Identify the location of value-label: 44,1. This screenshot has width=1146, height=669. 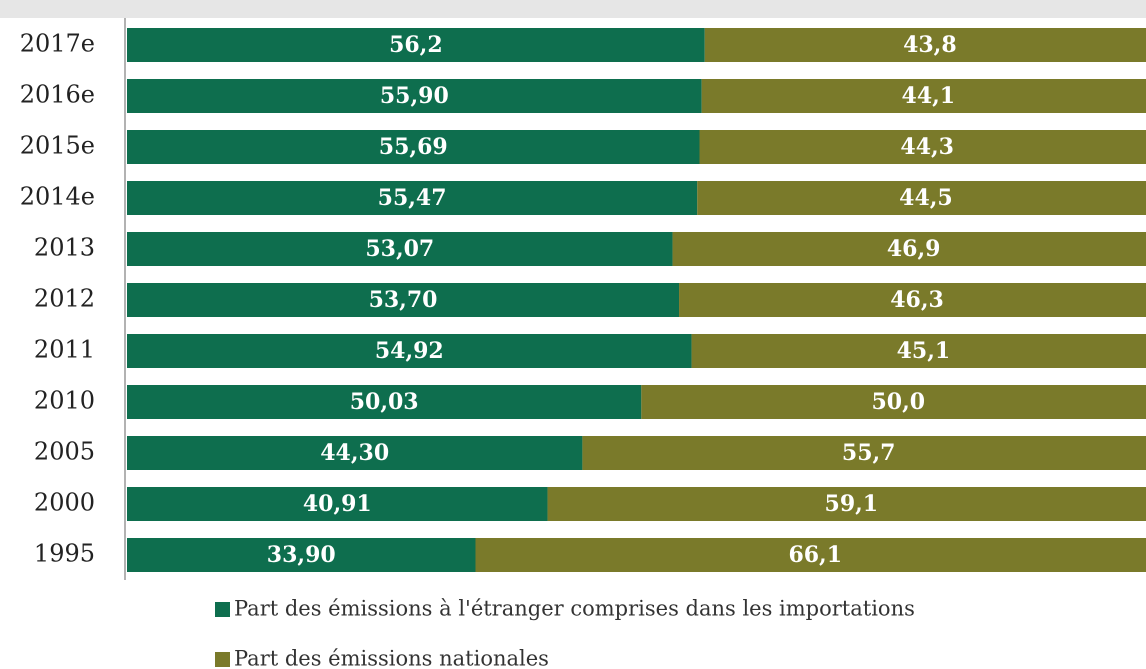
(929, 96).